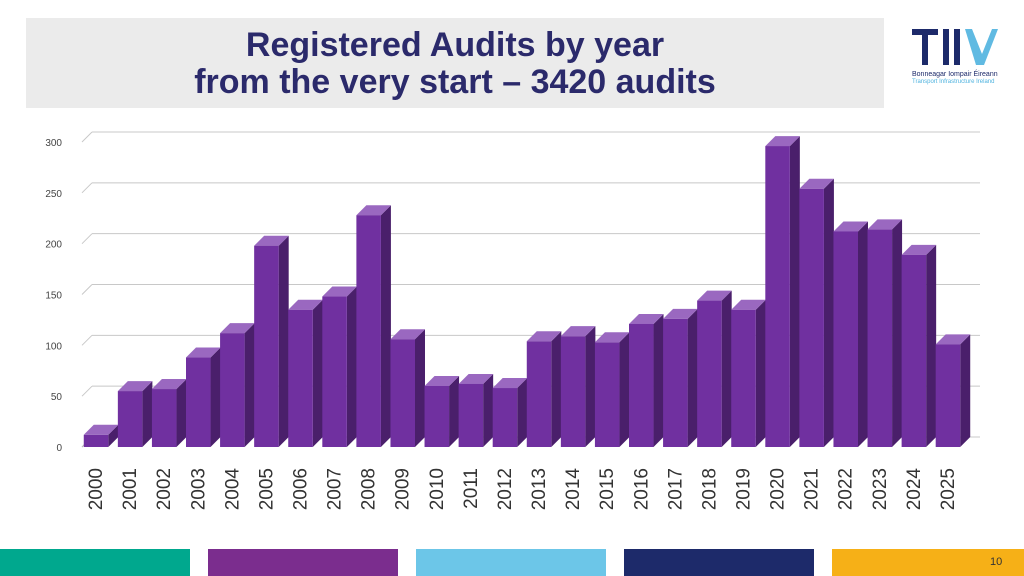 This screenshot has width=1024, height=576. Describe the element at coordinates (953, 82) in the screenshot. I see `logo-text-english: Transport Infrastructure Ireland` at that location.